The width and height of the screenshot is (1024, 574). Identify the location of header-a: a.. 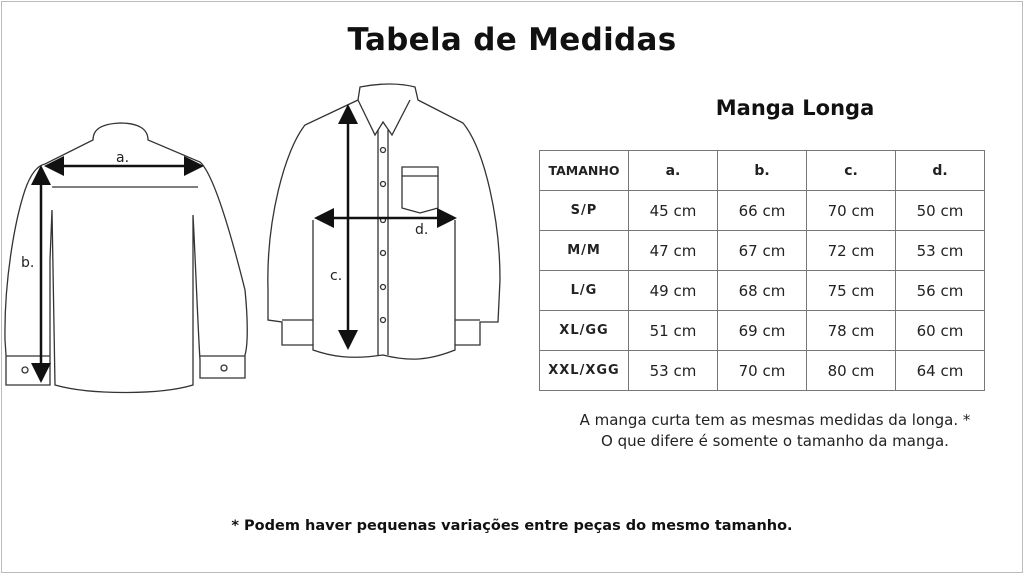
(673, 170).